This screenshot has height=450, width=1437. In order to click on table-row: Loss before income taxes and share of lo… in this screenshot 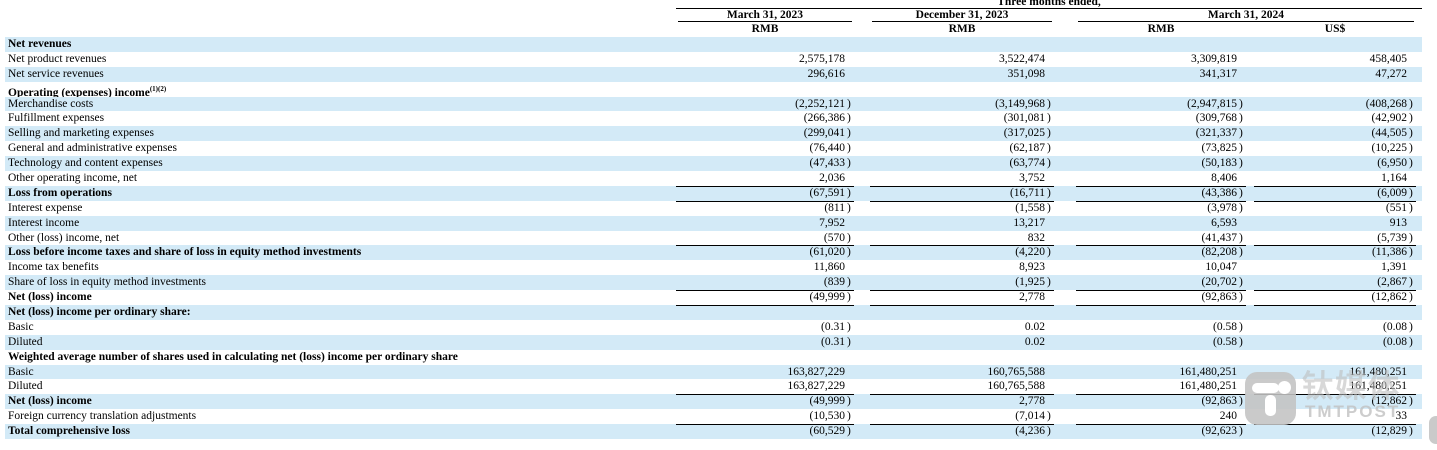, I will do `click(713, 253)`.